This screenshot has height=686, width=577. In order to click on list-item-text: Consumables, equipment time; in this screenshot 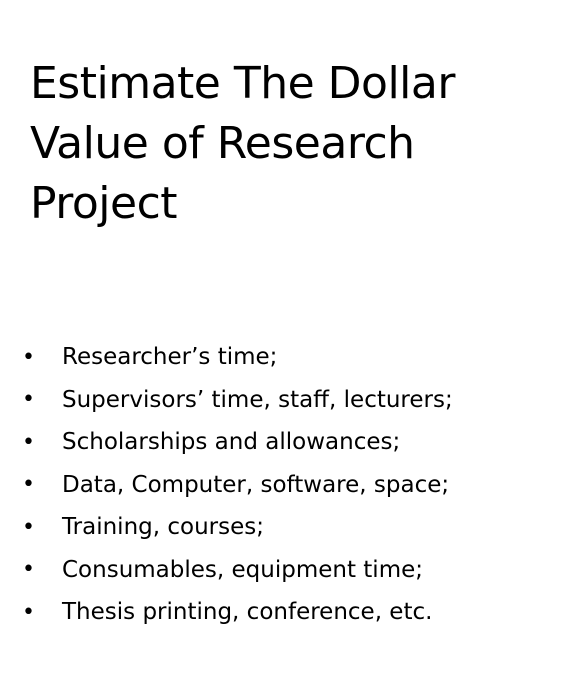, I will do `click(243, 569)`.